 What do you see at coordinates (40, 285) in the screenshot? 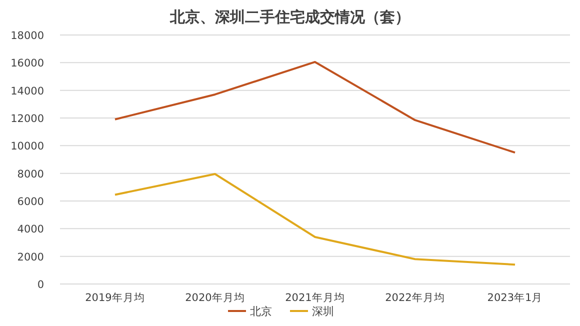
I see `y-tick-label: 0` at bounding box center [40, 285].